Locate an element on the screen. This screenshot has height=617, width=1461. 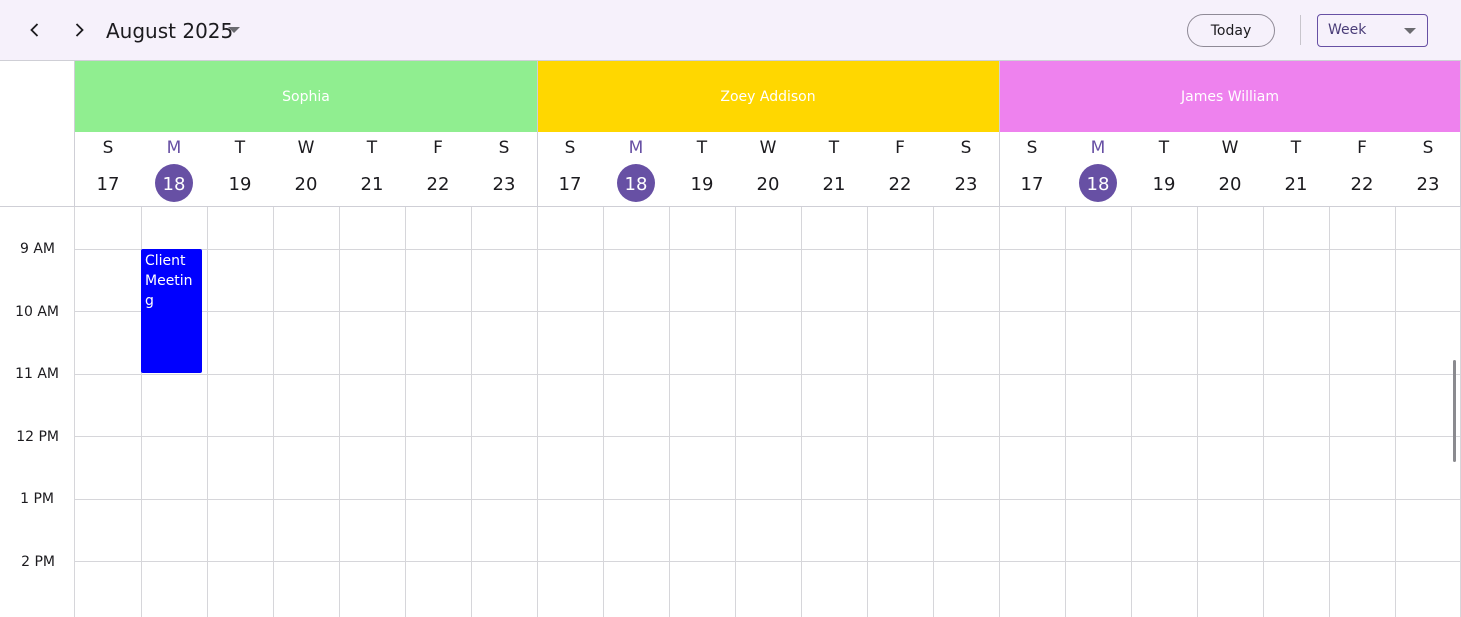
vertical-scrollbar is located at coordinates (1454, 411).